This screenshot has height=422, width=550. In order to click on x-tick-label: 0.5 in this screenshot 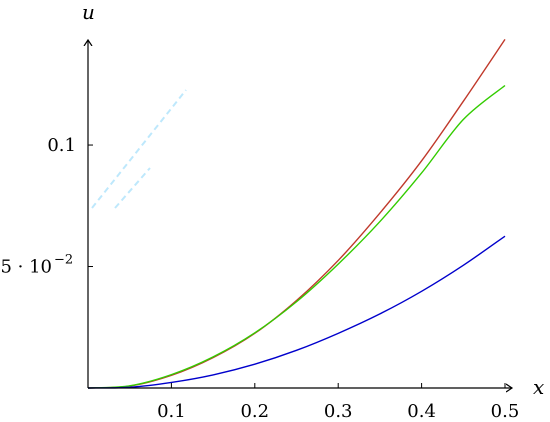, I will do `click(505, 411)`.